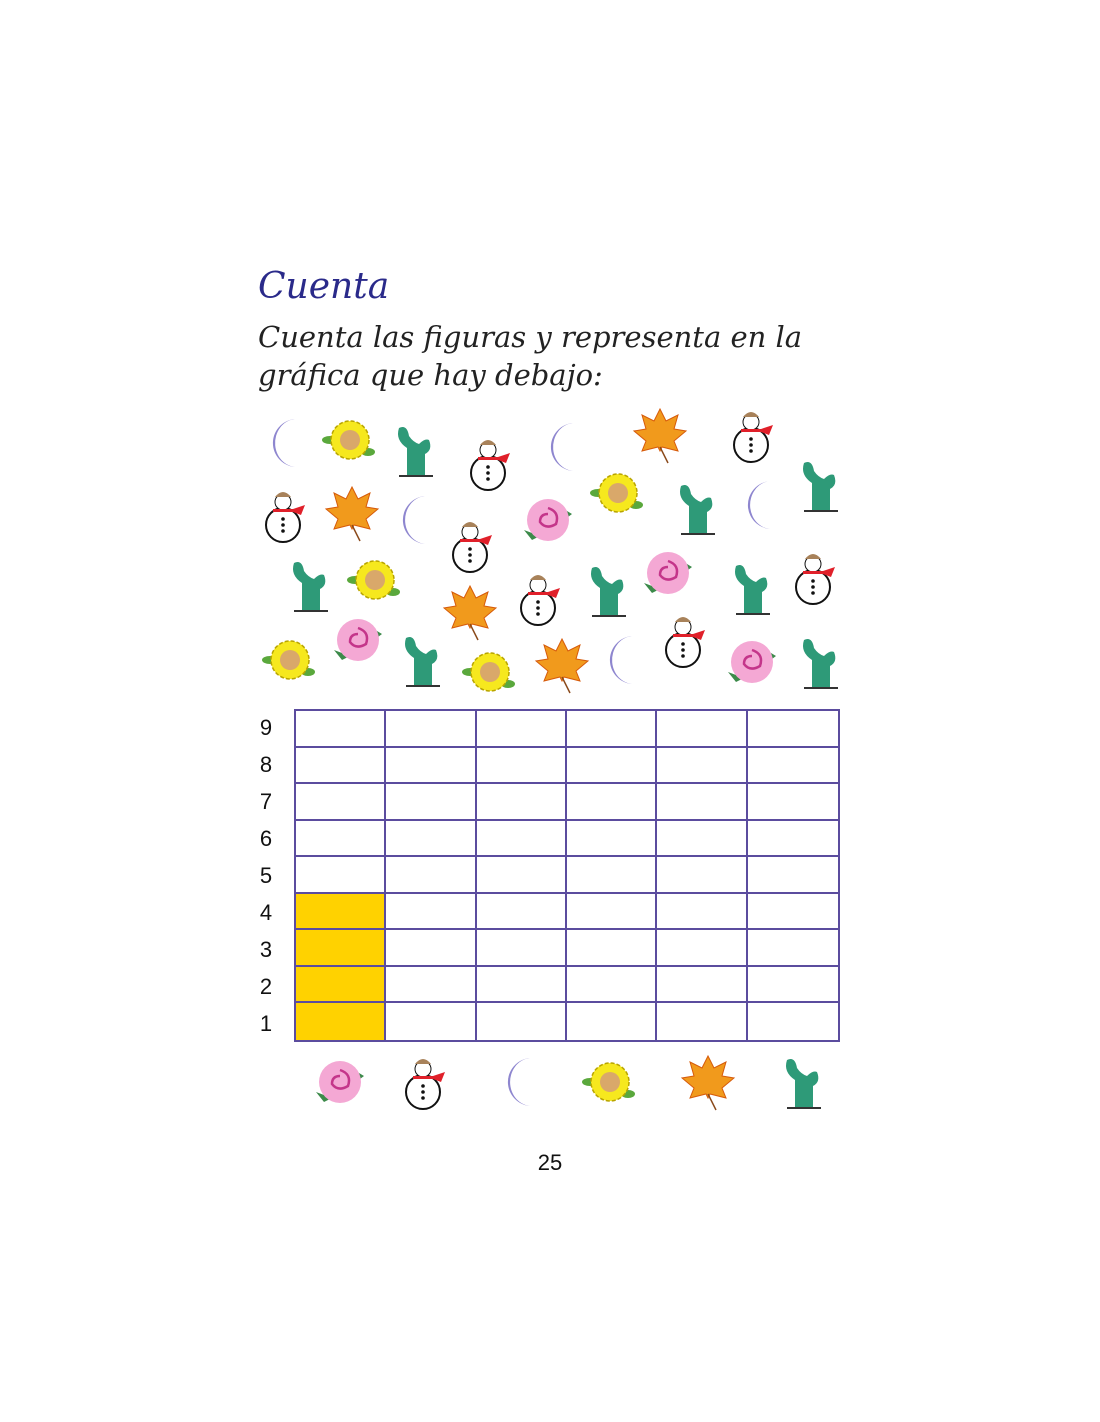 The width and height of the screenshot is (1100, 1422). I want to click on worksheet-title: Cuenta, so click(324, 286).